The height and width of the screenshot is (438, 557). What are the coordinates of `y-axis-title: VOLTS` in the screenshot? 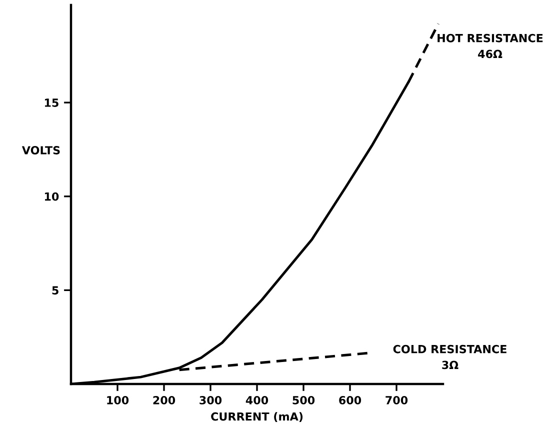 It's located at (41, 150).